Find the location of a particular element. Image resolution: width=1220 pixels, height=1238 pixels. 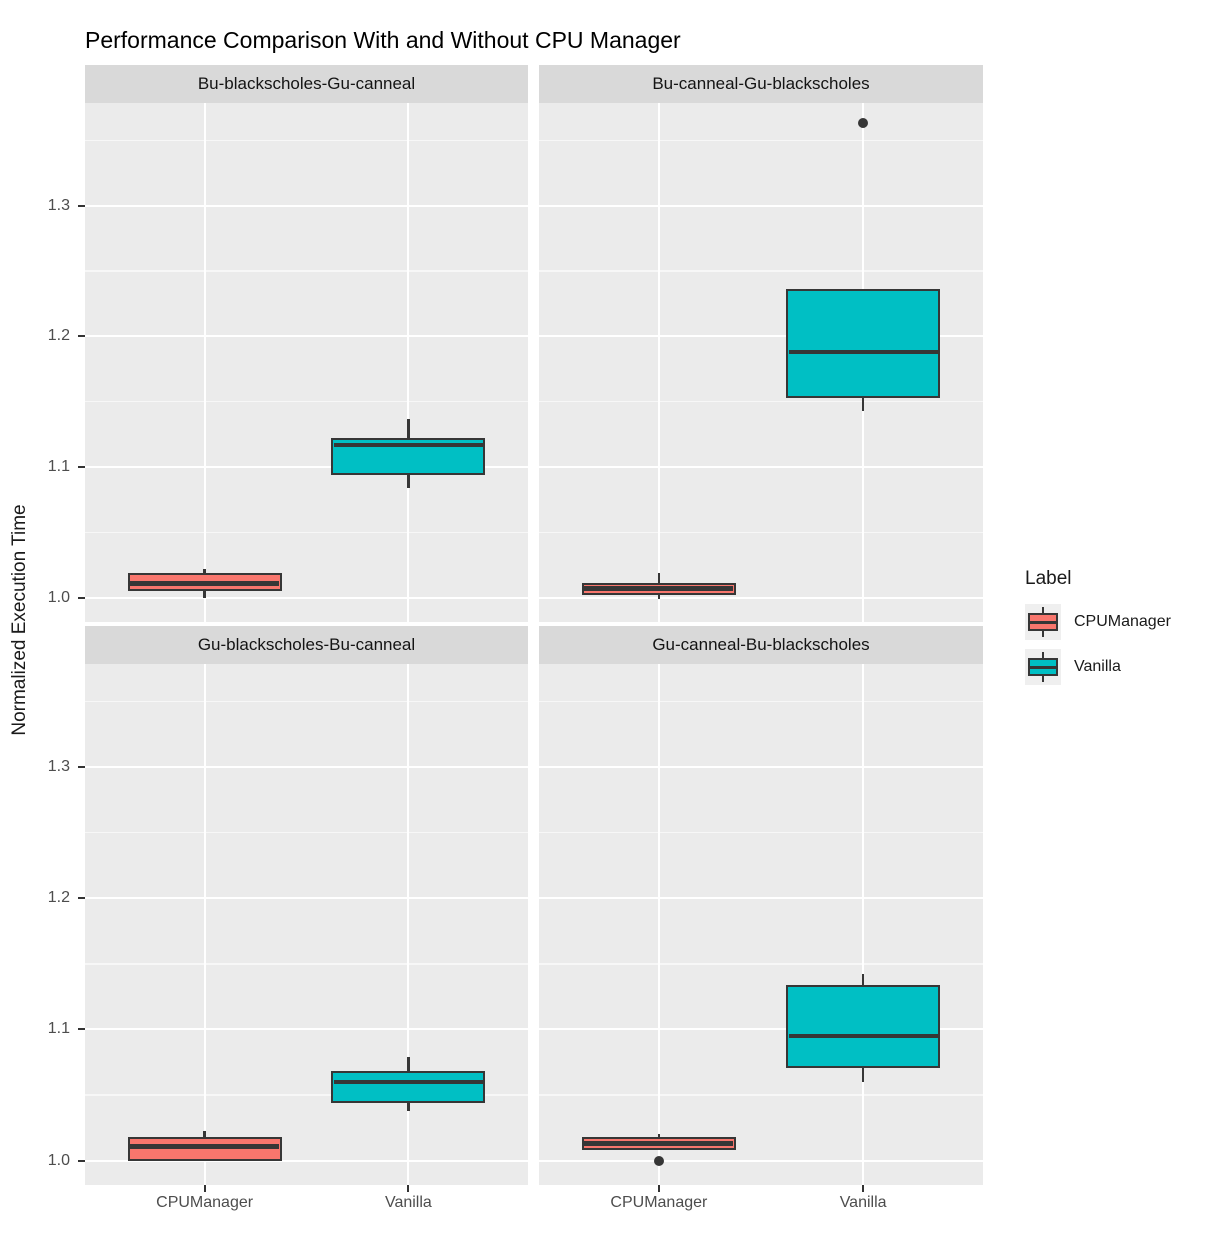

box-cpumanager is located at coordinates (204, 1149).